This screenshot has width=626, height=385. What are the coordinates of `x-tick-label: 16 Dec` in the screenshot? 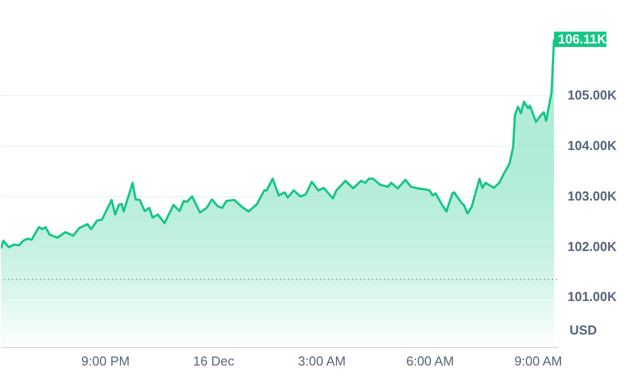 It's located at (214, 361).